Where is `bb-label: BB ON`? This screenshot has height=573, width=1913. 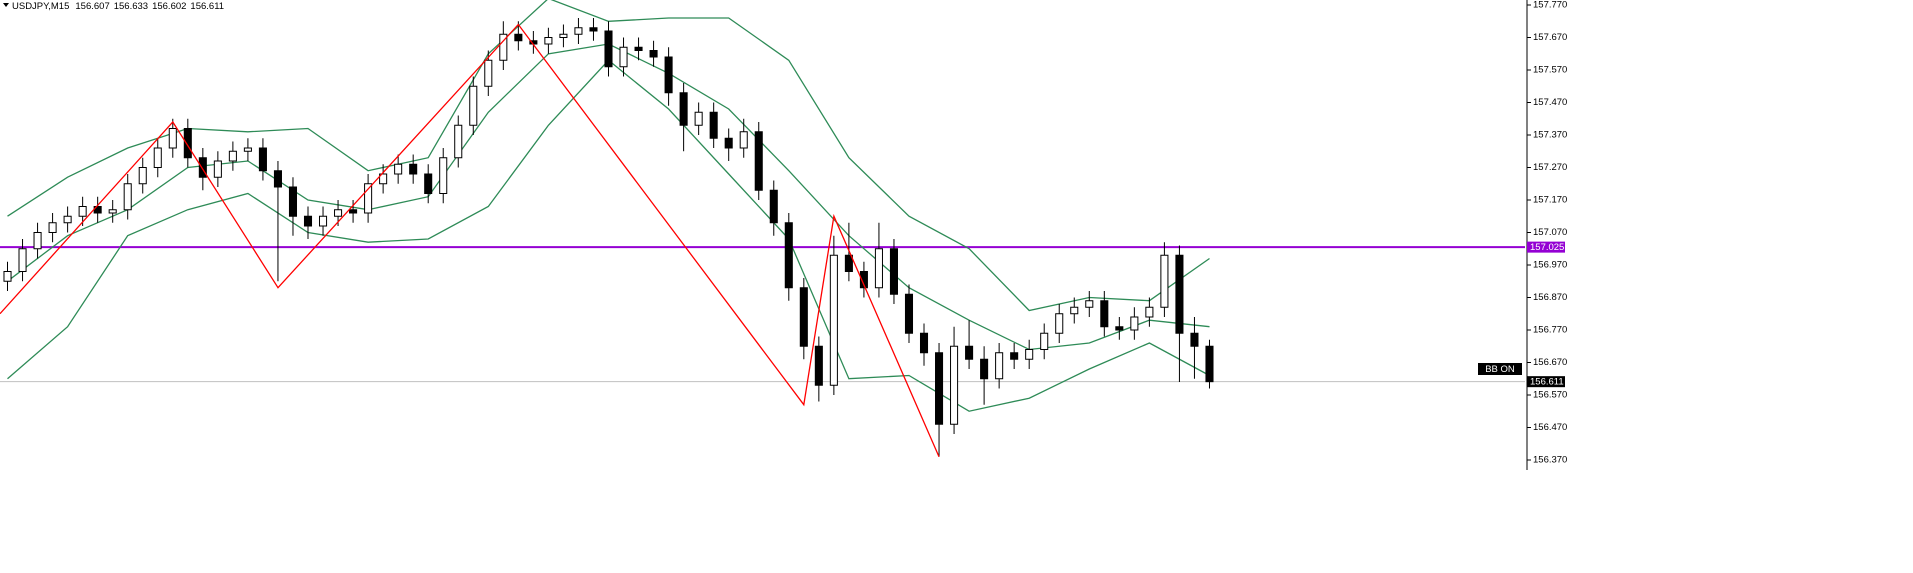 bb-label: BB ON is located at coordinates (1500, 369).